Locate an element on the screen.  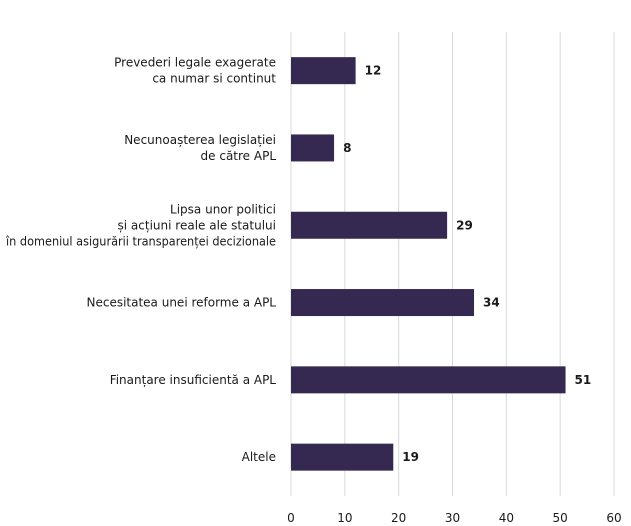
bar-value-label: 8 is located at coordinates (347, 148).